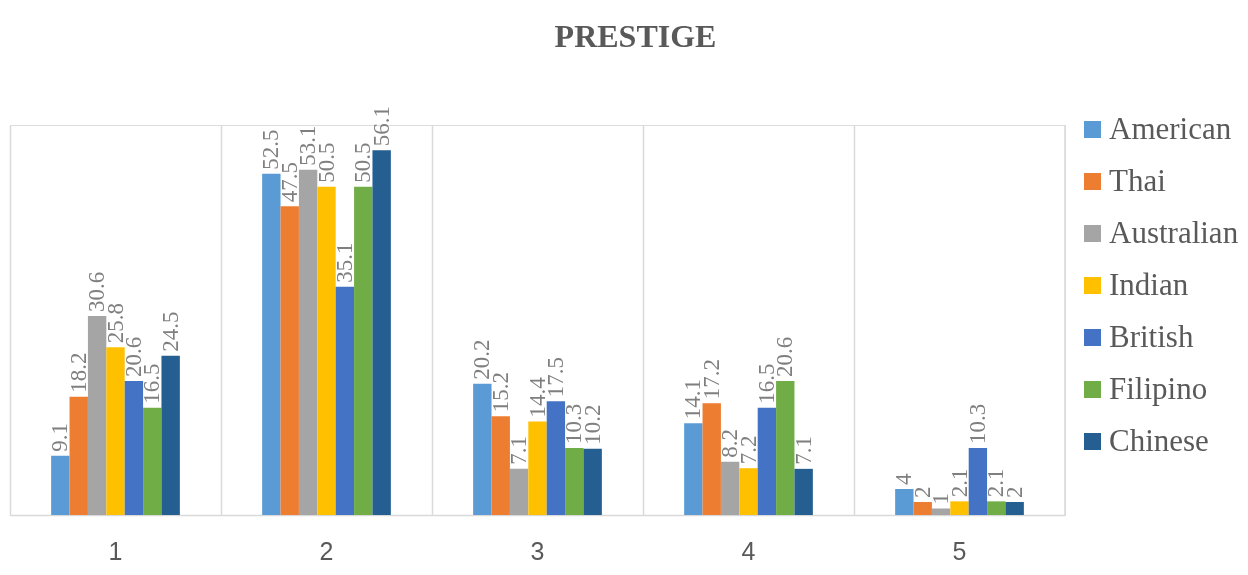 The width and height of the screenshot is (1248, 575). Describe the element at coordinates (344, 262) in the screenshot. I see `data-label: 35.1` at that location.